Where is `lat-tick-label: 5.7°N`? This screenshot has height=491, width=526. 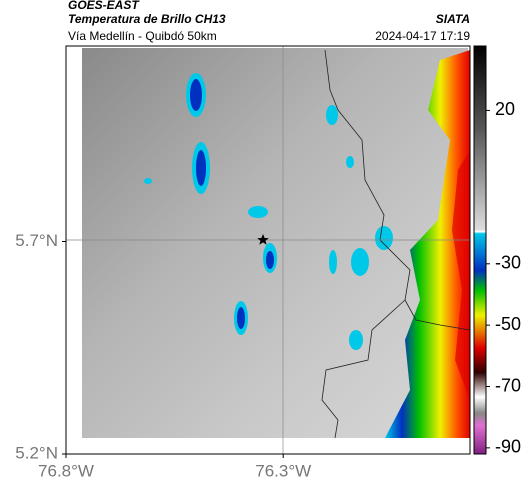 lat-tick-label: 5.7°N is located at coordinates (36, 240).